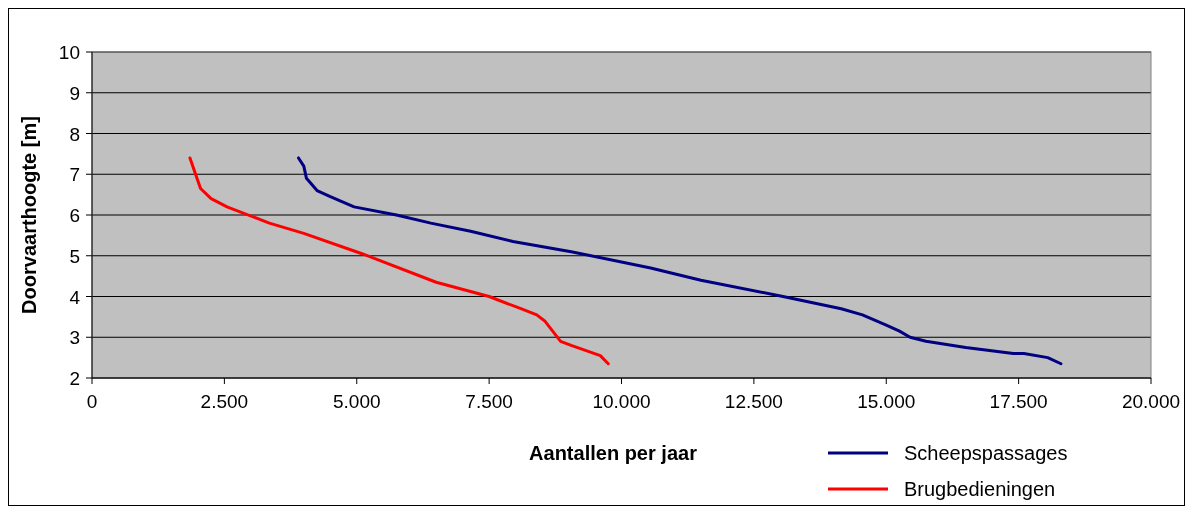 This screenshot has height=514, width=1193. I want to click on x-axis-title: Aantallen per jaar, so click(613, 453).